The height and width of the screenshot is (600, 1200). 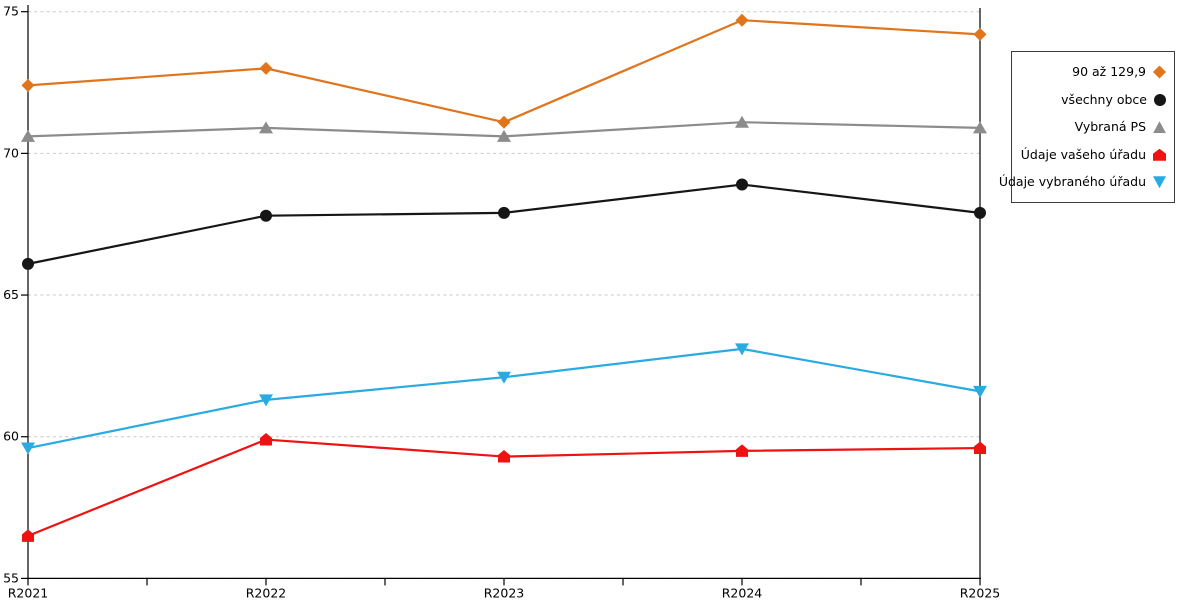 I want to click on legend-item-0: 90 až 129,9, so click(x=1093, y=71).